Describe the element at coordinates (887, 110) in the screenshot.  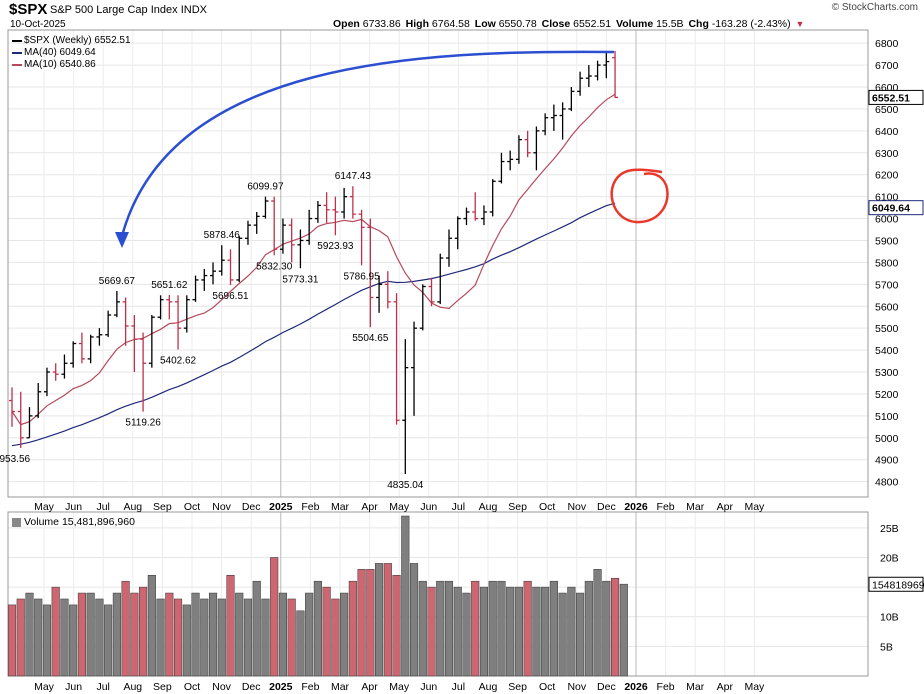
I see `price-tick-label: 6500` at that location.